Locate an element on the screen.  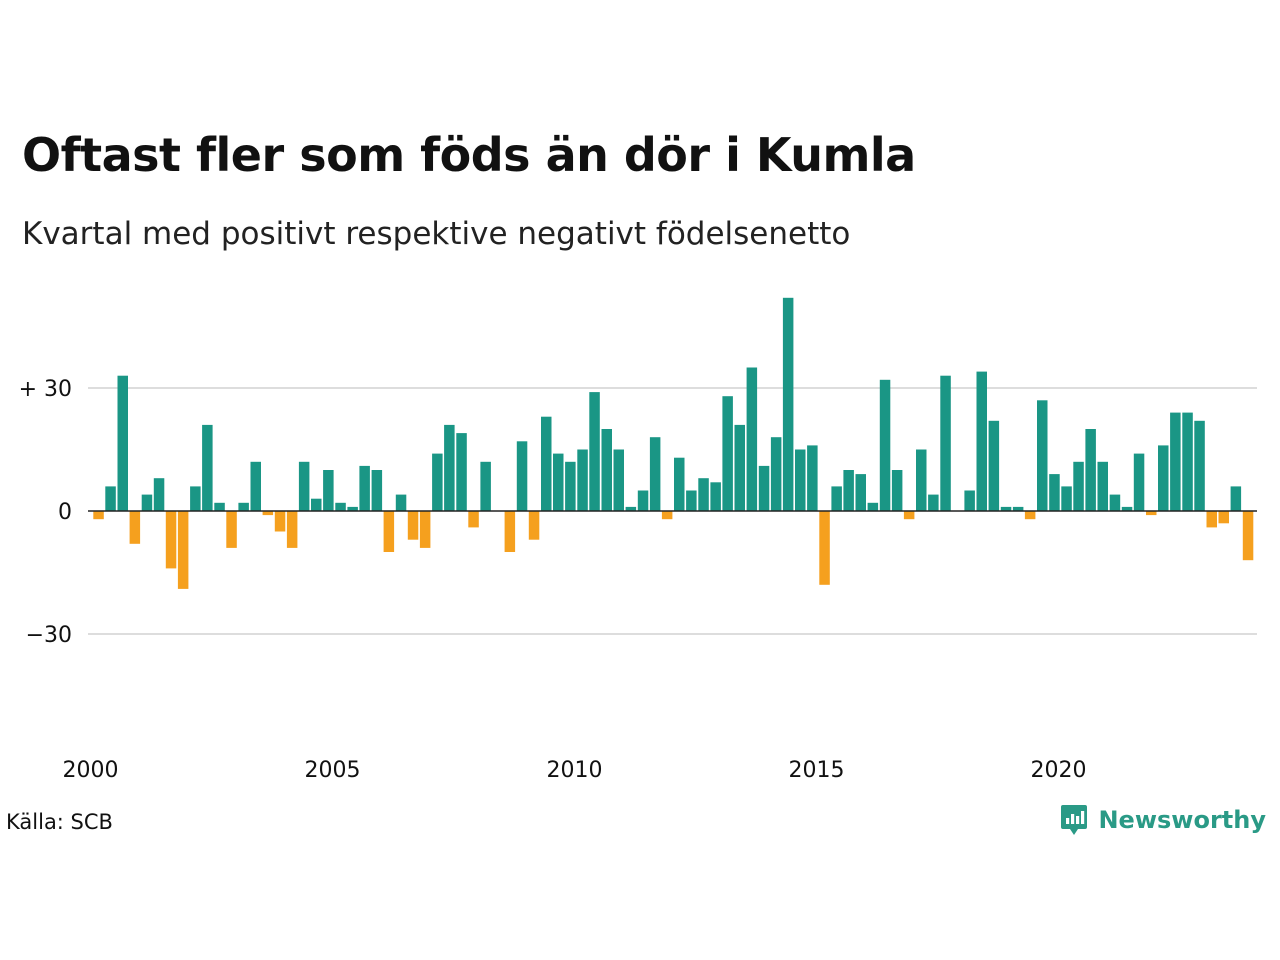
y-tick-label: −30 is located at coordinates (49, 635).